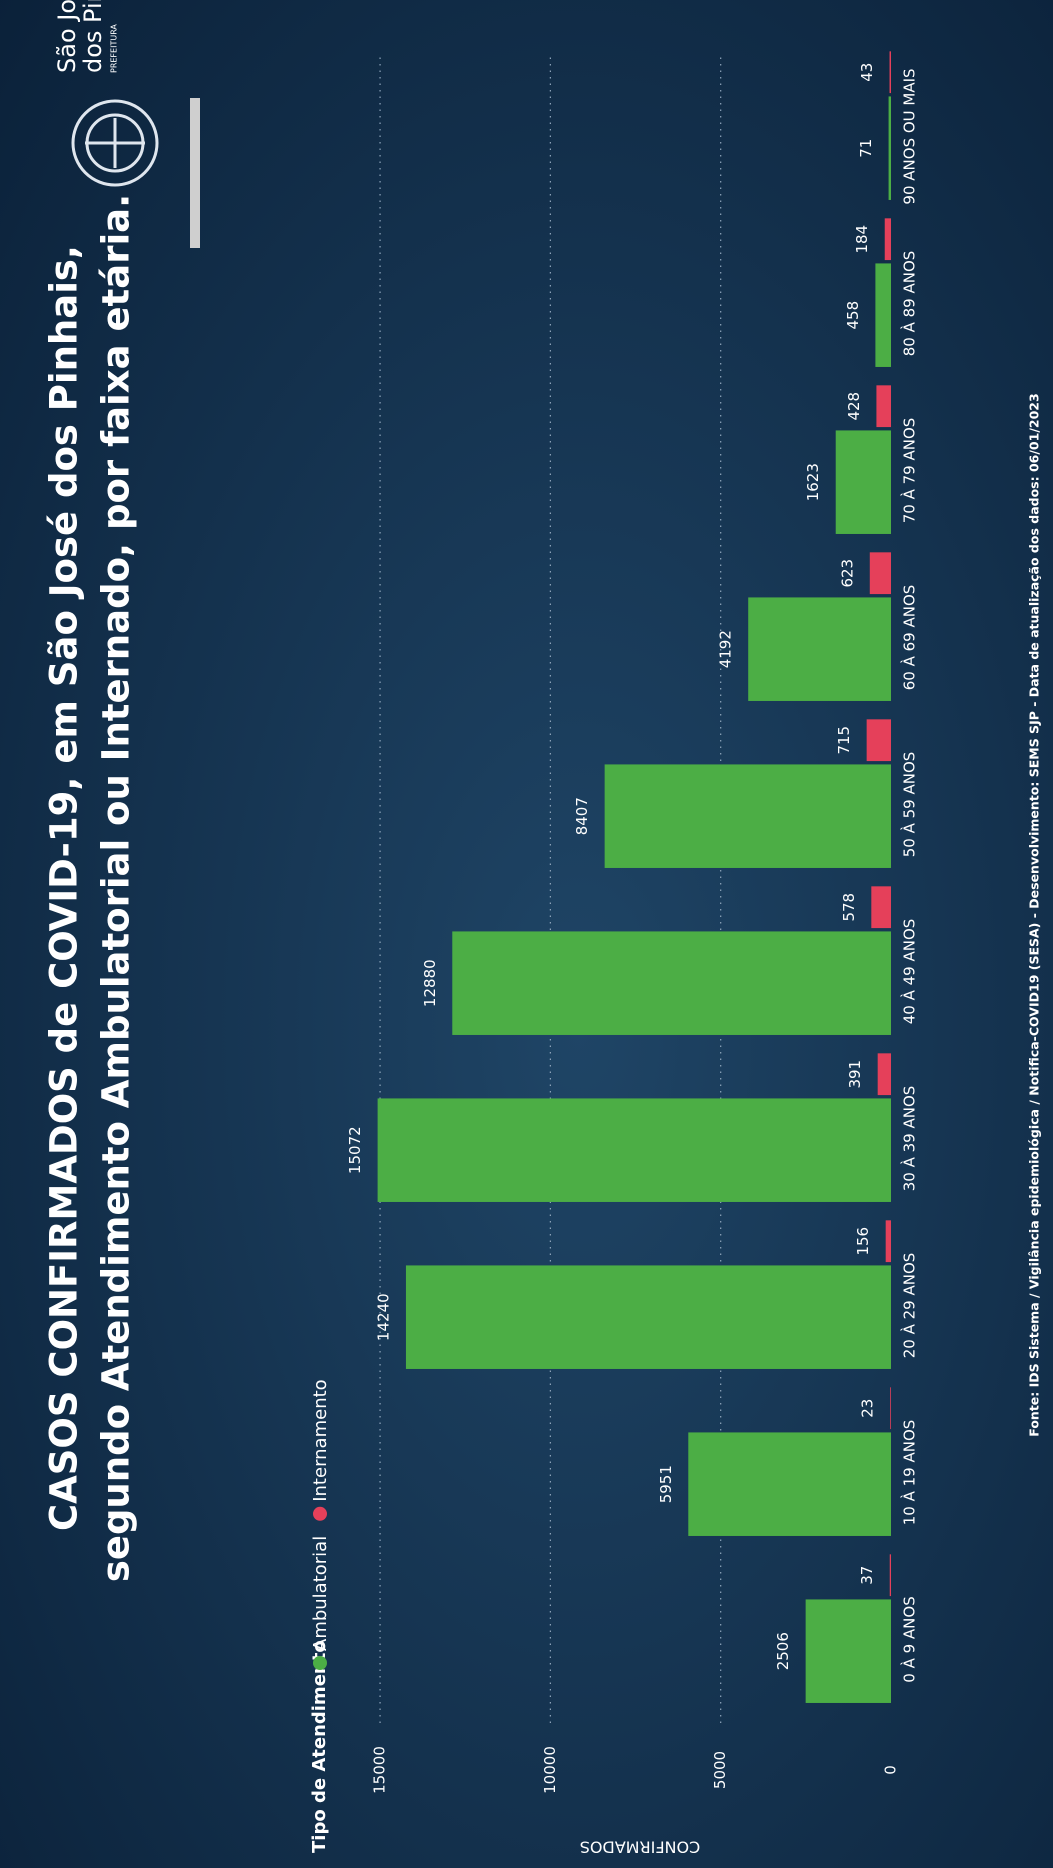 The width and height of the screenshot is (1053, 1868). What do you see at coordinates (319, 1746) in the screenshot?
I see `legend-title: Tipo de Atendimento` at bounding box center [319, 1746].